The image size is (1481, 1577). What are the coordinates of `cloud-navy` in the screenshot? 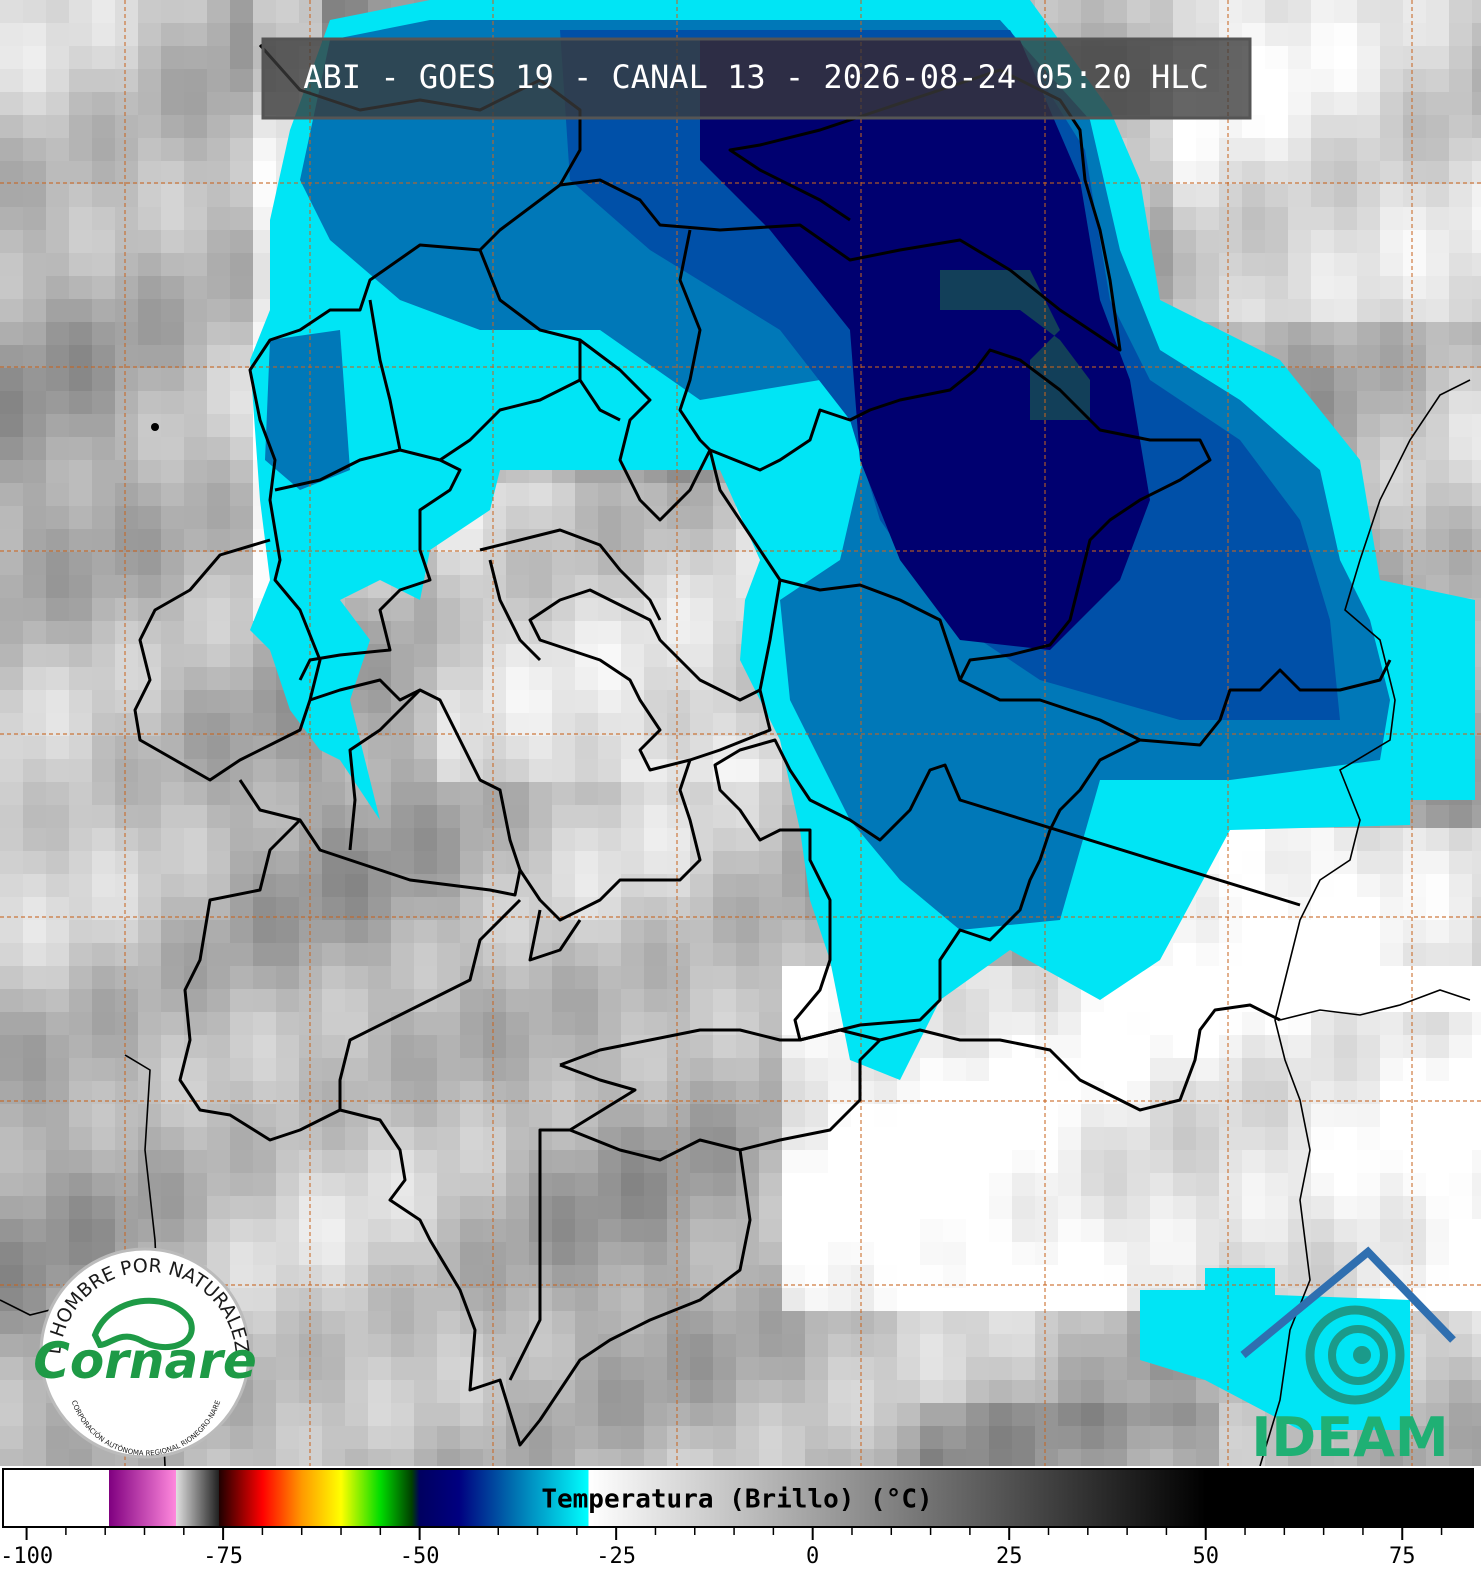 It's located at (925, 345).